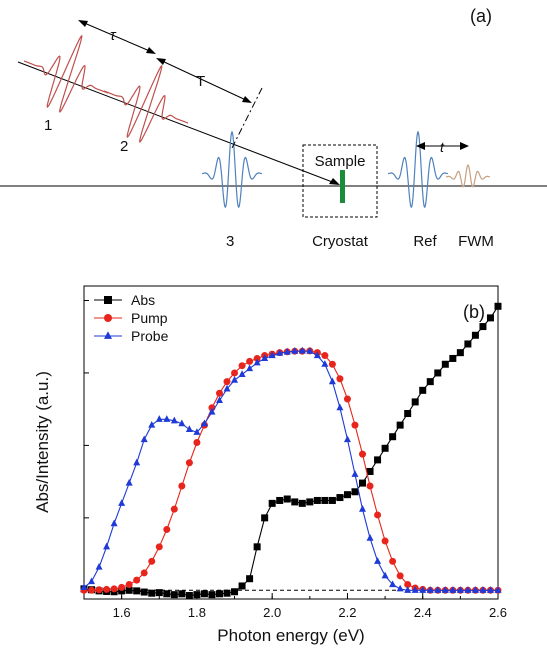 The image size is (547, 655). I want to click on t-label: t, so click(442, 147).